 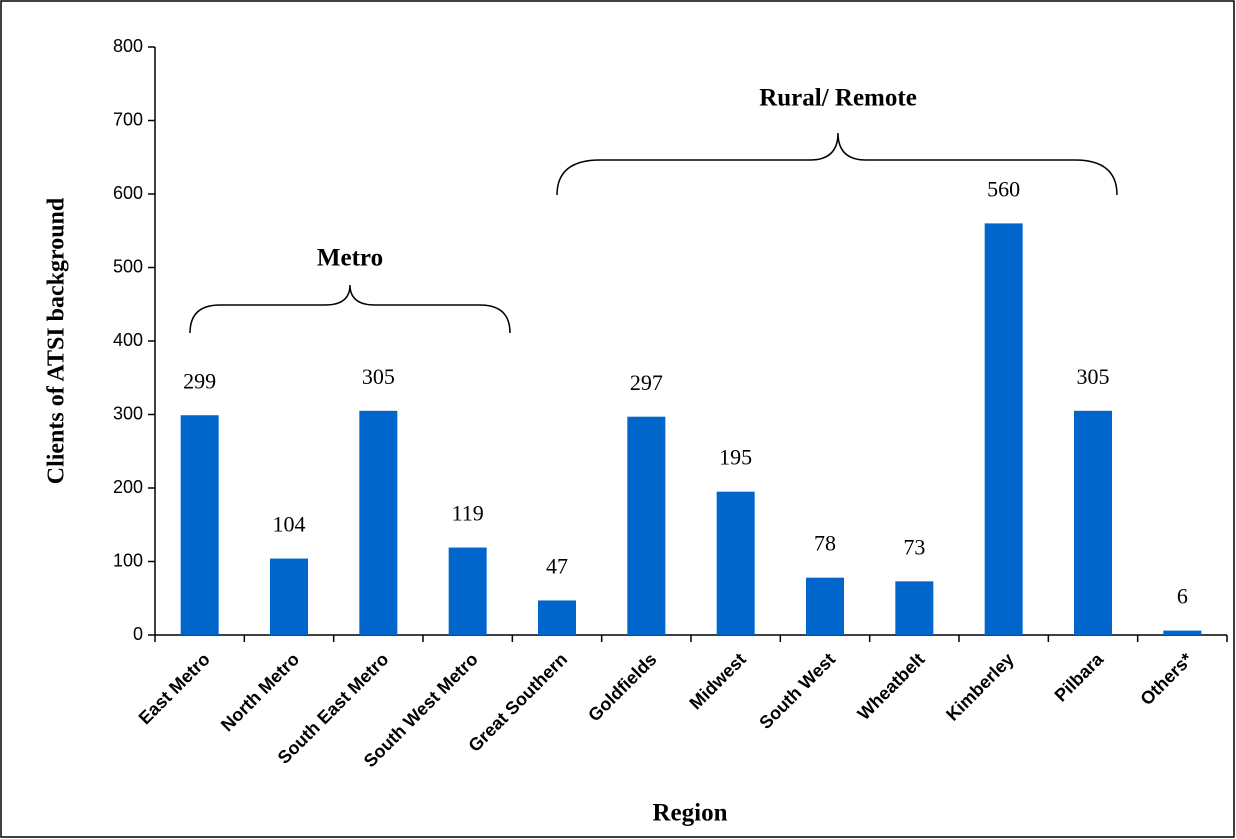 What do you see at coordinates (914, 546) in the screenshot?
I see `data-label: 73` at bounding box center [914, 546].